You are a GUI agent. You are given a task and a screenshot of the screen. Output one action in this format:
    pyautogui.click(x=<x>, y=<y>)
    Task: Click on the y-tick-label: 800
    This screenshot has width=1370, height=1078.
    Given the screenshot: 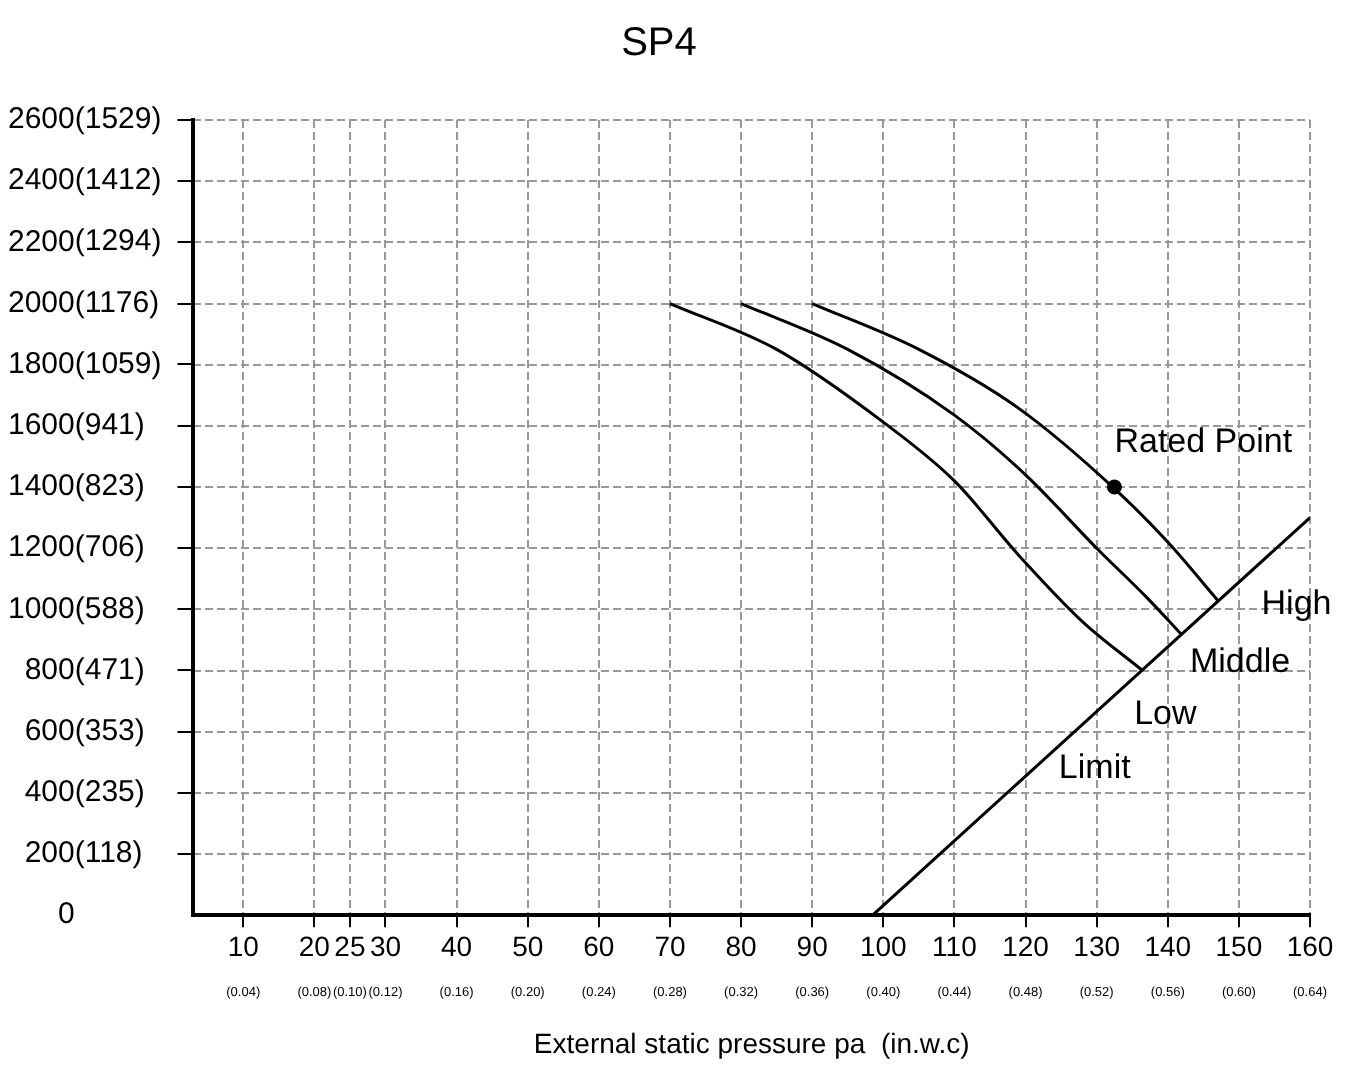 What is the action you would take?
    pyautogui.click(x=49, y=669)
    